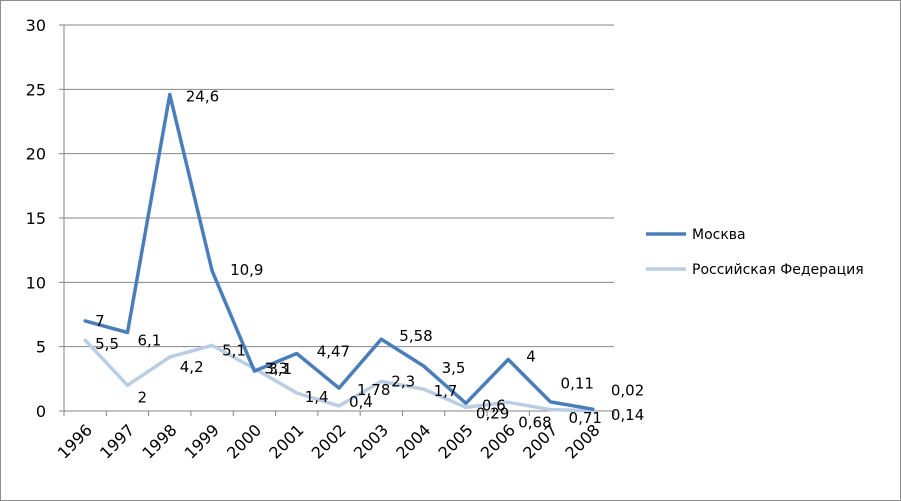  What do you see at coordinates (719, 235) in the screenshot?
I see `legend-label: Москва` at bounding box center [719, 235].